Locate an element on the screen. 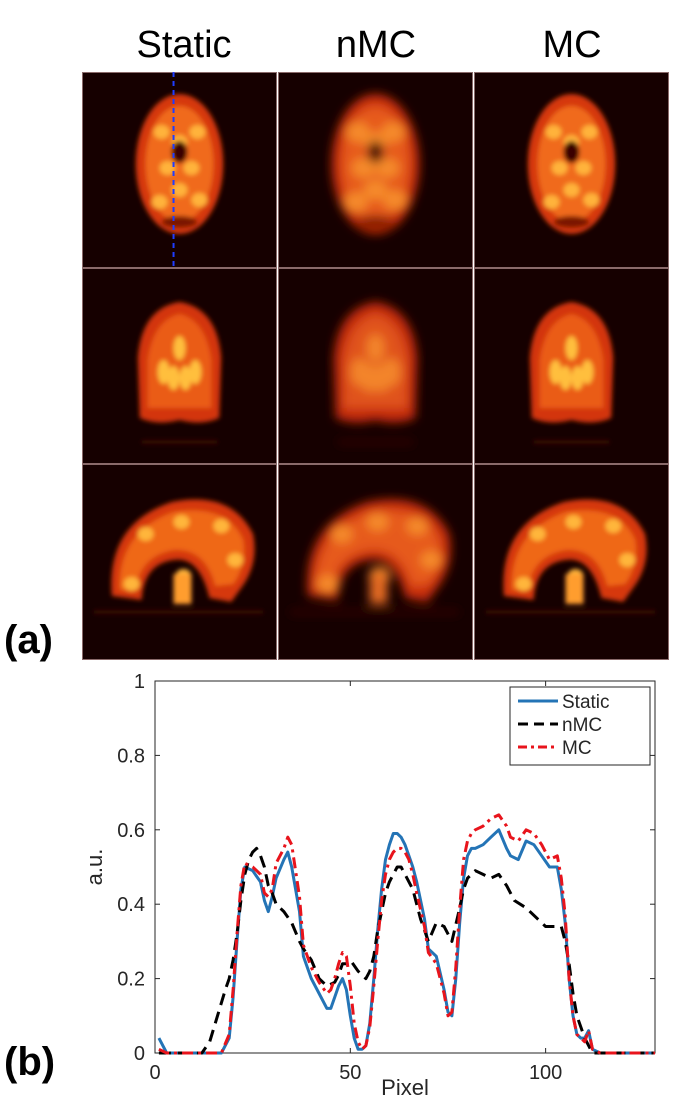  pet-image-transaxial-static is located at coordinates (179, 170).